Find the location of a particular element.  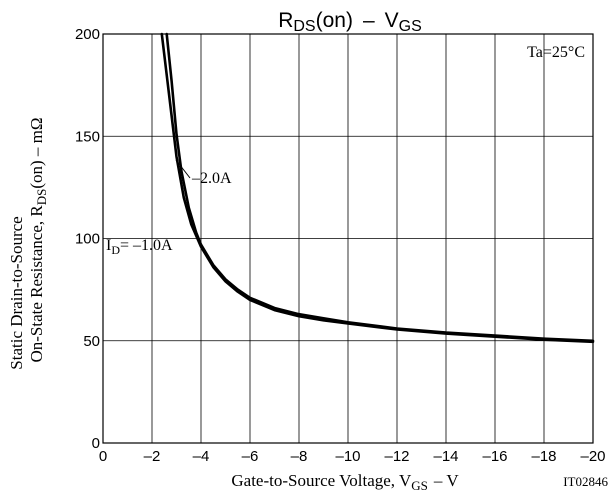

series-label-2a-text: –2.0A is located at coordinates (211, 178).